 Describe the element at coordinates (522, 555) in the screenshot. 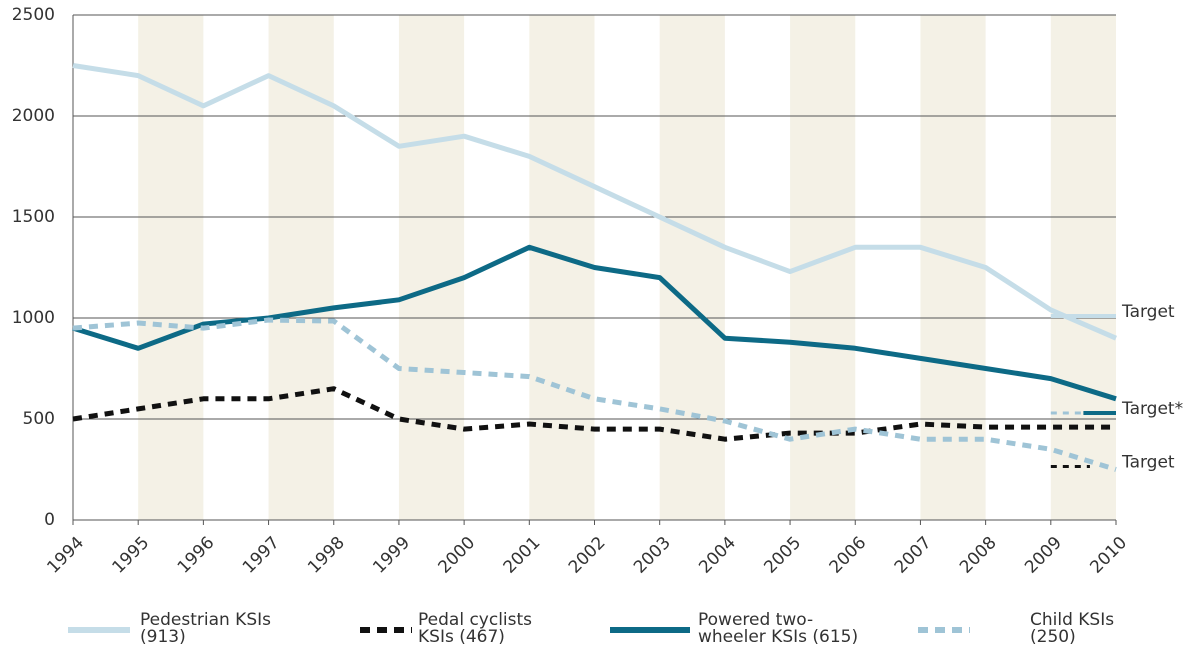

I see `x-tick-label: 2001` at that location.